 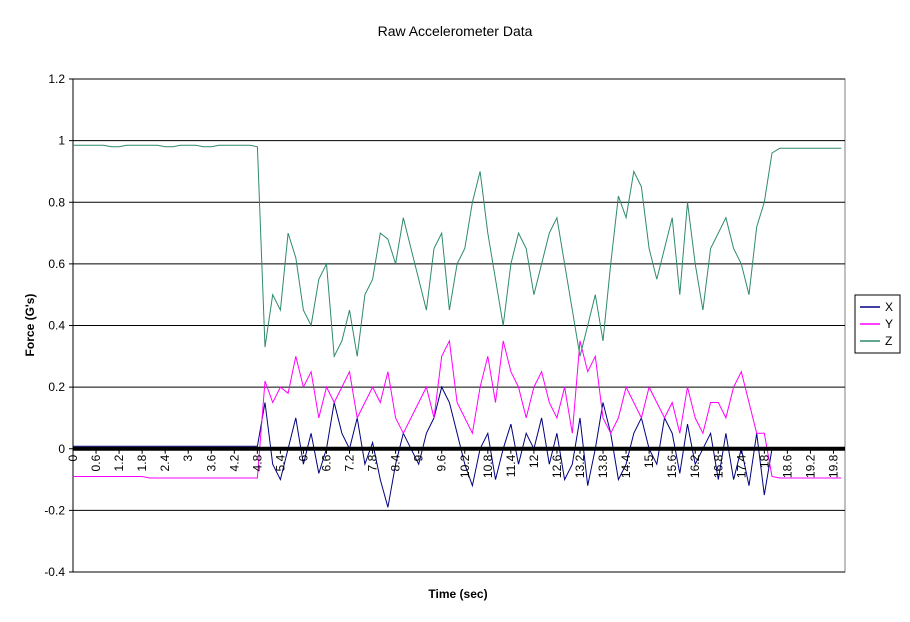 What do you see at coordinates (373, 462) in the screenshot?
I see `x-tick-label: 7.8` at bounding box center [373, 462].